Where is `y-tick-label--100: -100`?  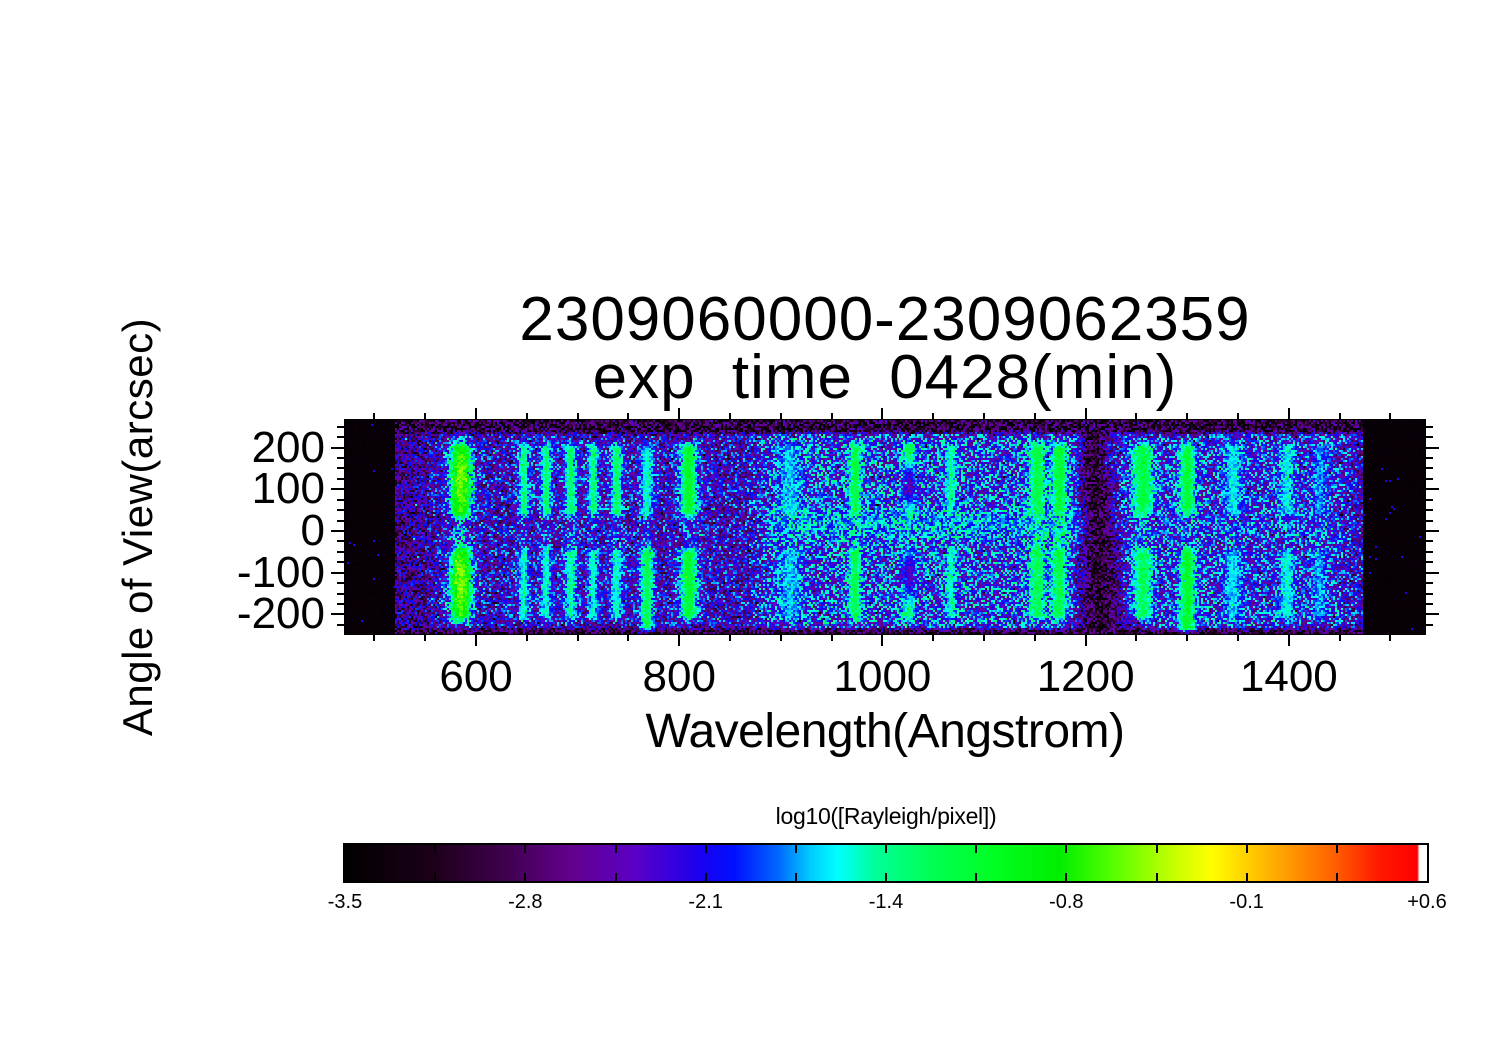
y-tick-label--100: -100 is located at coordinates (280, 572).